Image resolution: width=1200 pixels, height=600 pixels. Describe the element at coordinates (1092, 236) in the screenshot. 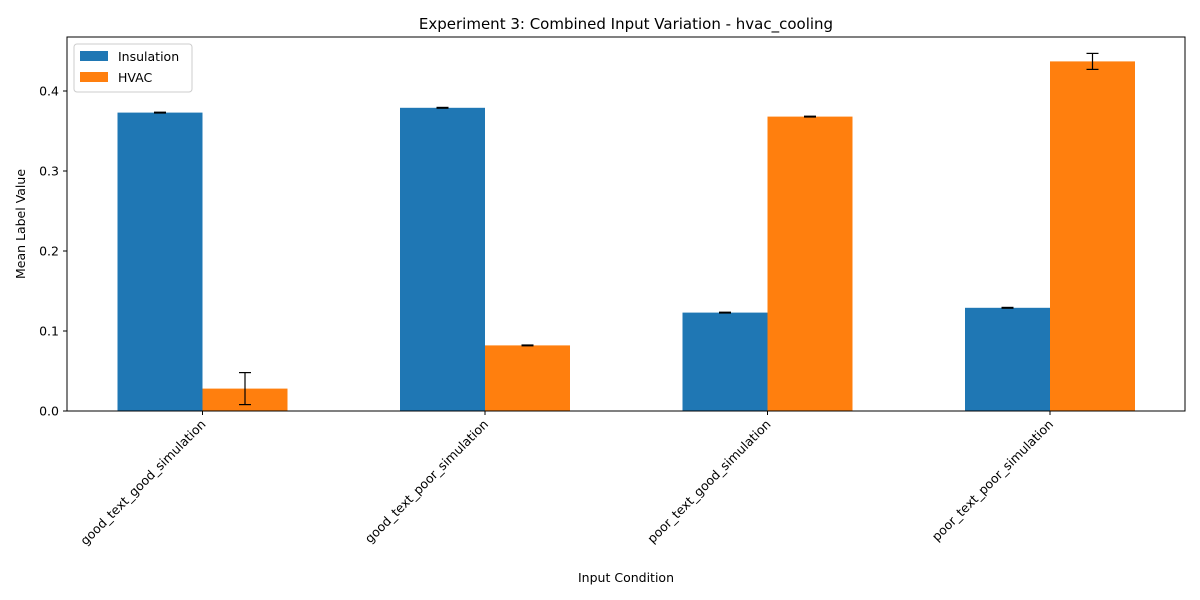

I see `bar-hvac-poor_text_poor_simulation` at that location.